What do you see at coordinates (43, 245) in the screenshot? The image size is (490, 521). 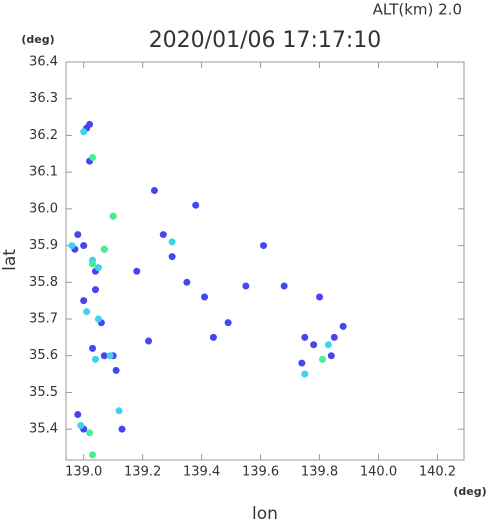 I see `y-tick-label: 35.9` at bounding box center [43, 245].